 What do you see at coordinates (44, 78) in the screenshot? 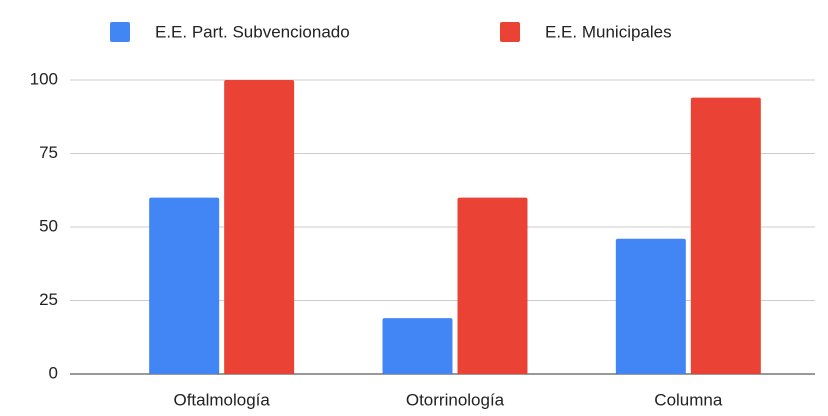
I see `y-tick-label: 100` at bounding box center [44, 78].